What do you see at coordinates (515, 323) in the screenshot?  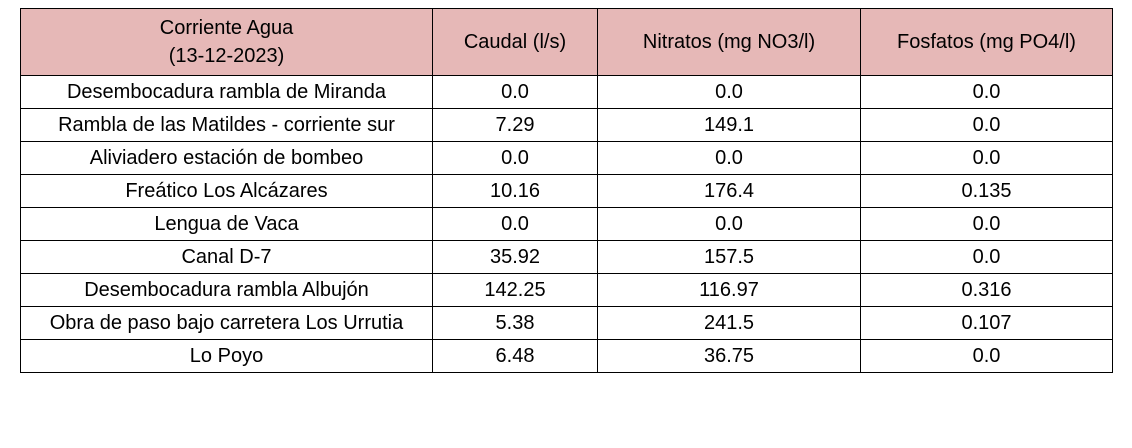 I see `table-cell: 5.38` at bounding box center [515, 323].